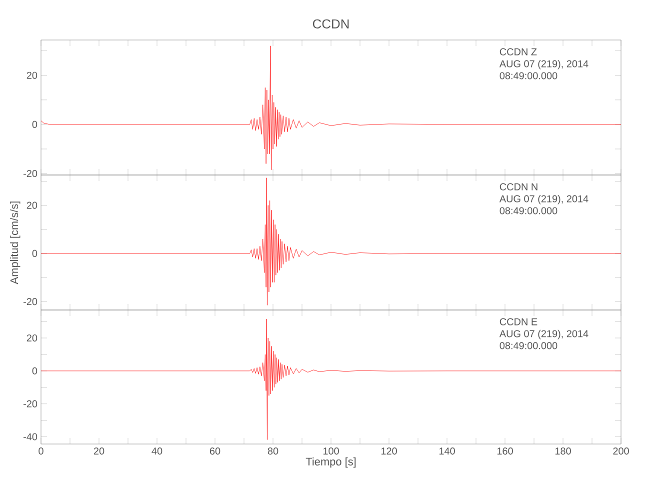 This screenshot has height=500, width=650. Describe the element at coordinates (330, 23) in the screenshot. I see `chart-title: CCDN` at that location.